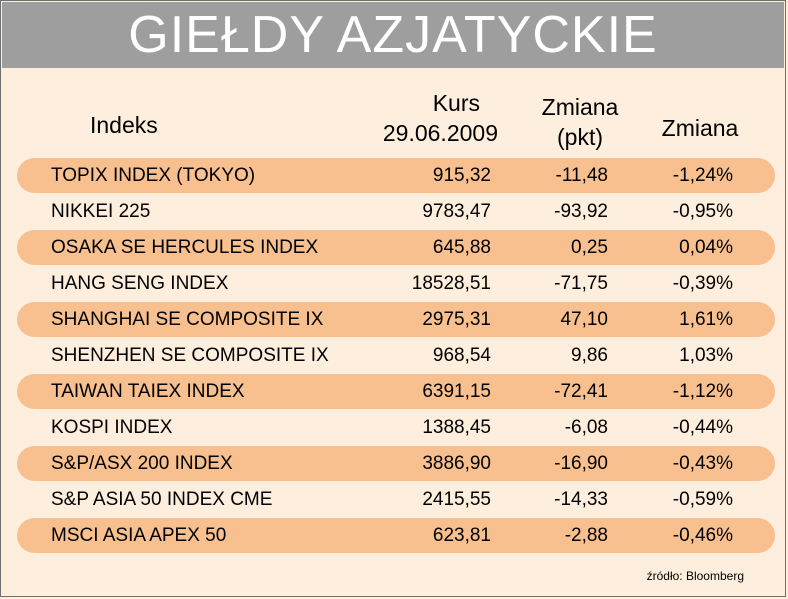 Image resolution: width=788 pixels, height=599 pixels. Describe the element at coordinates (580, 137) in the screenshot. I see `header-change-points-line2: (pkt)` at that location.